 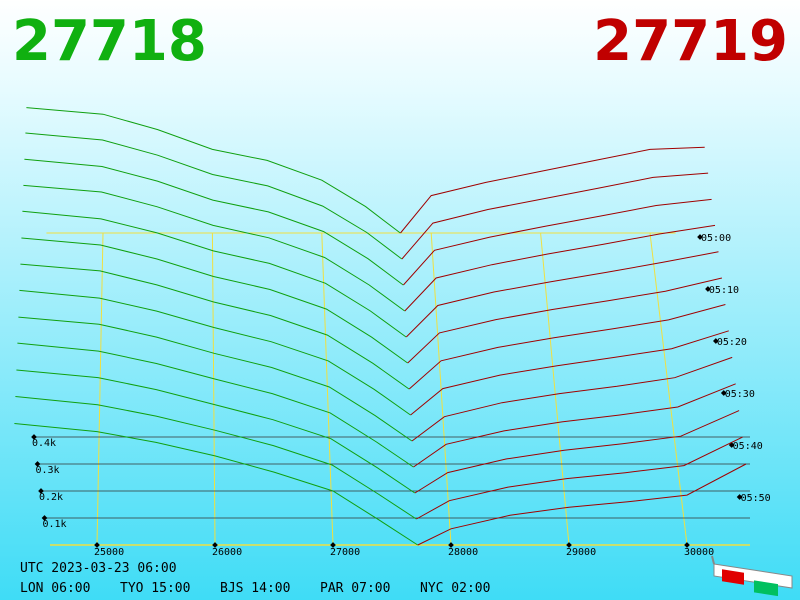 I want to click on price-tick-label: 30000, so click(x=699, y=552).